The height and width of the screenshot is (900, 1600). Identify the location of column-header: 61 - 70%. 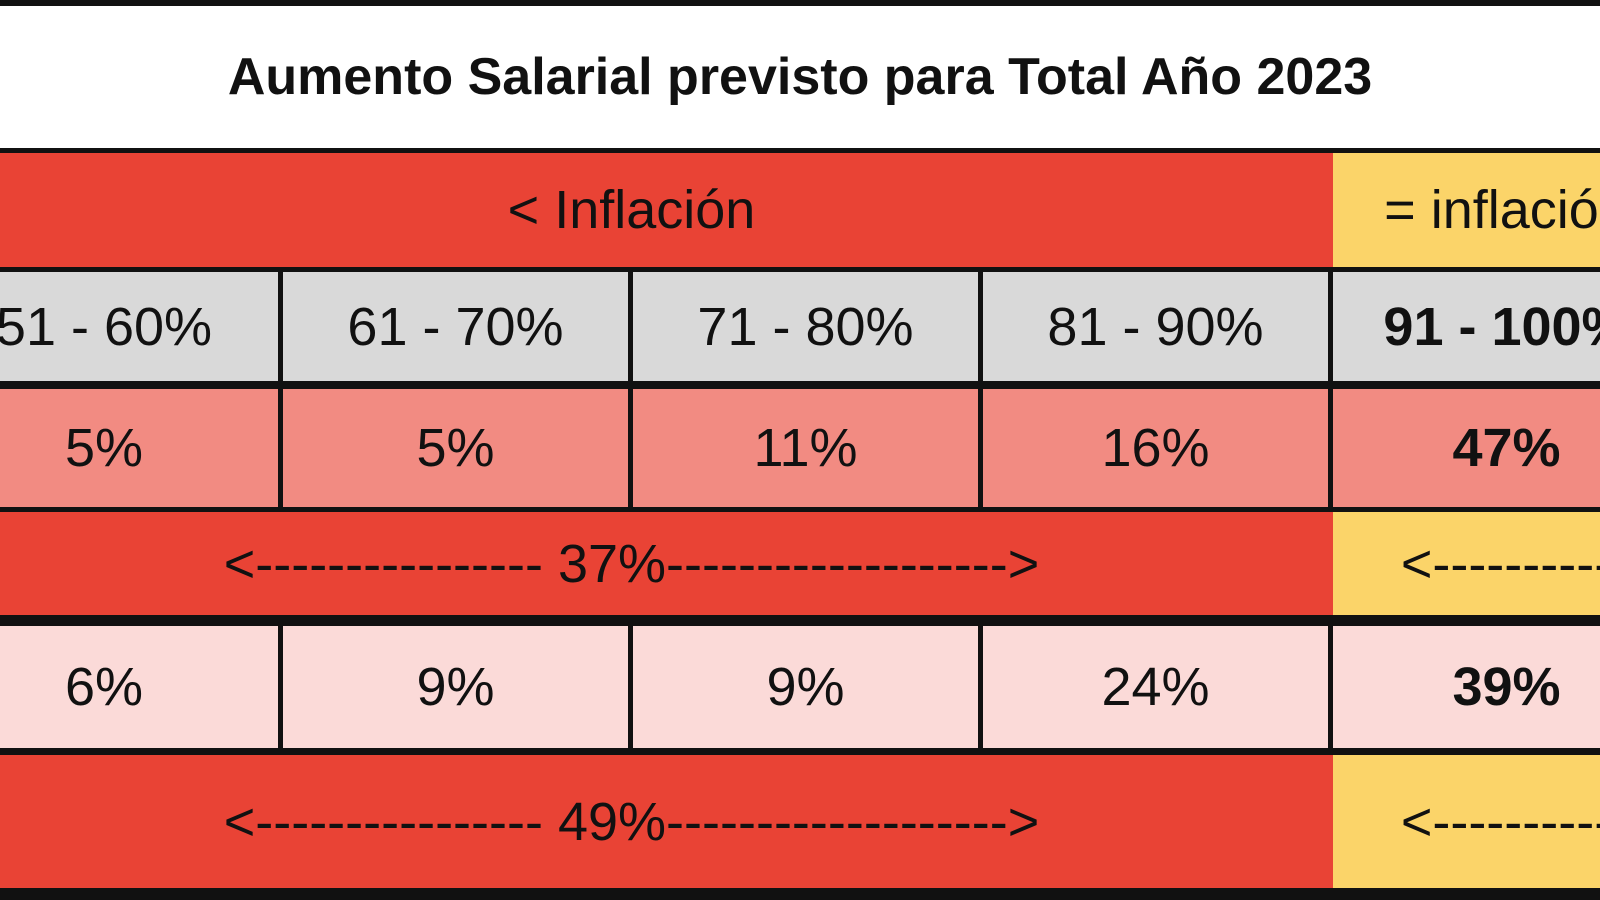
(455, 326).